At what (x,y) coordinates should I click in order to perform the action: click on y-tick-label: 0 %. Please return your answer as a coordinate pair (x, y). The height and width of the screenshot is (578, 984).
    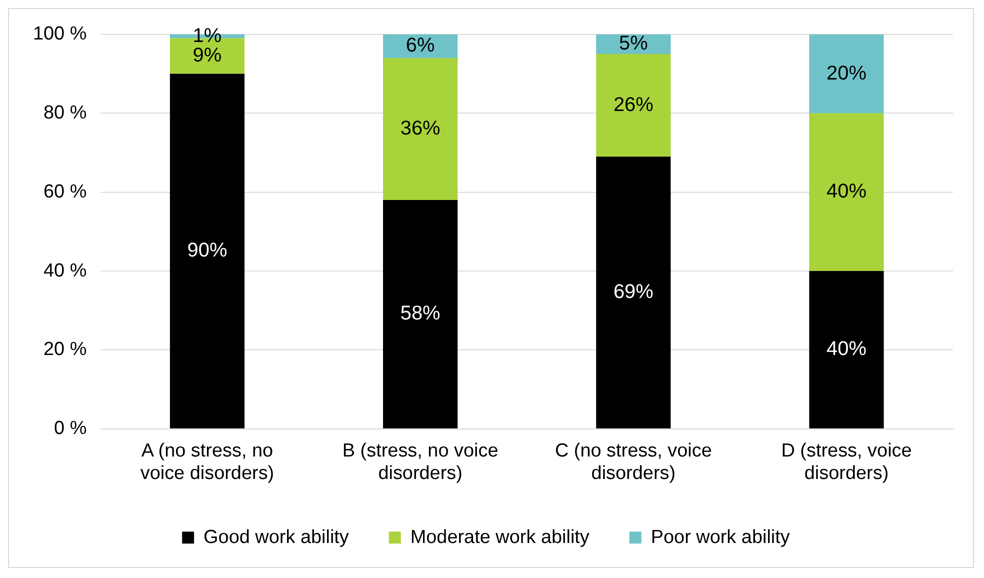
    Looking at the image, I should click on (70, 429).